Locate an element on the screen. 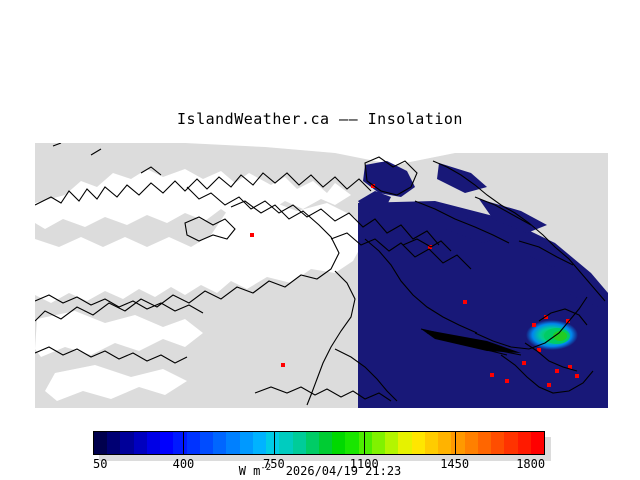 This screenshot has height=480, width=640. colorbar-label-1800: 1800 is located at coordinates (531, 464).